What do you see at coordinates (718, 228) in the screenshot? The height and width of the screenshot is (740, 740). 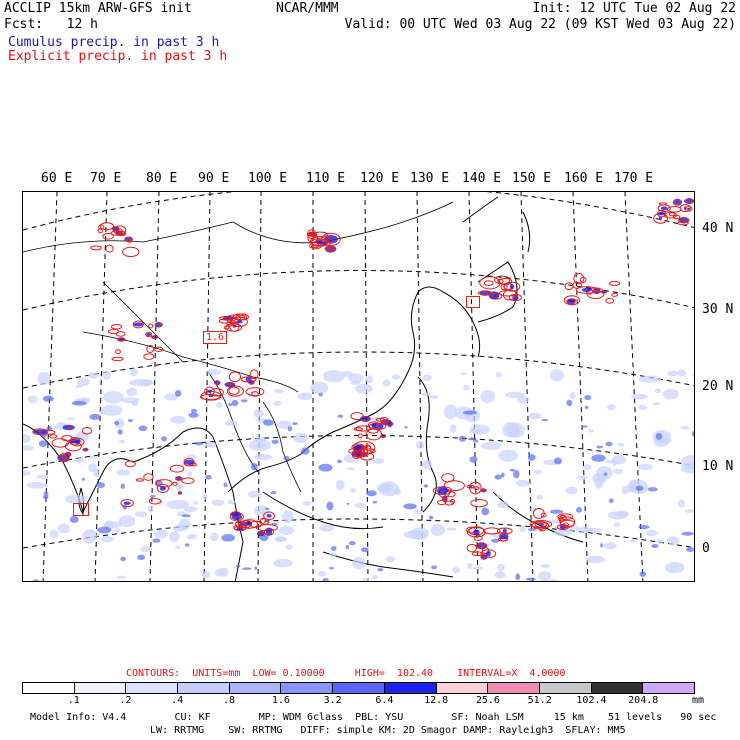 I see `lat-label: 40 N` at bounding box center [718, 228].